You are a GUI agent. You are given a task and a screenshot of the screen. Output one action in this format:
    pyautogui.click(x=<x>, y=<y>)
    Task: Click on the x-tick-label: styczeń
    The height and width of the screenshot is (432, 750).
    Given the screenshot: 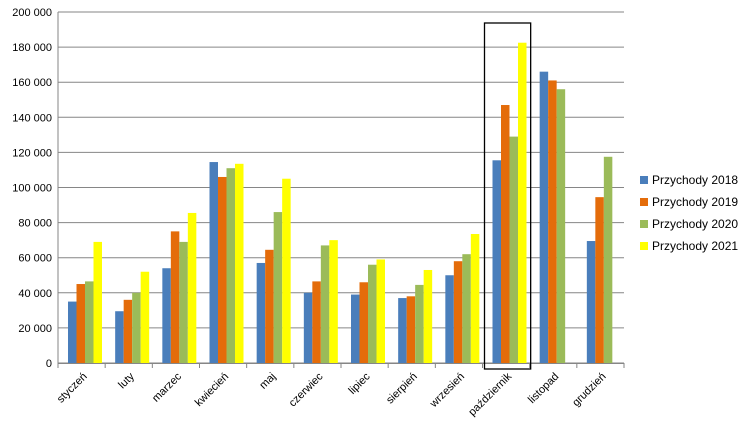 What is the action you would take?
    pyautogui.click(x=72, y=388)
    